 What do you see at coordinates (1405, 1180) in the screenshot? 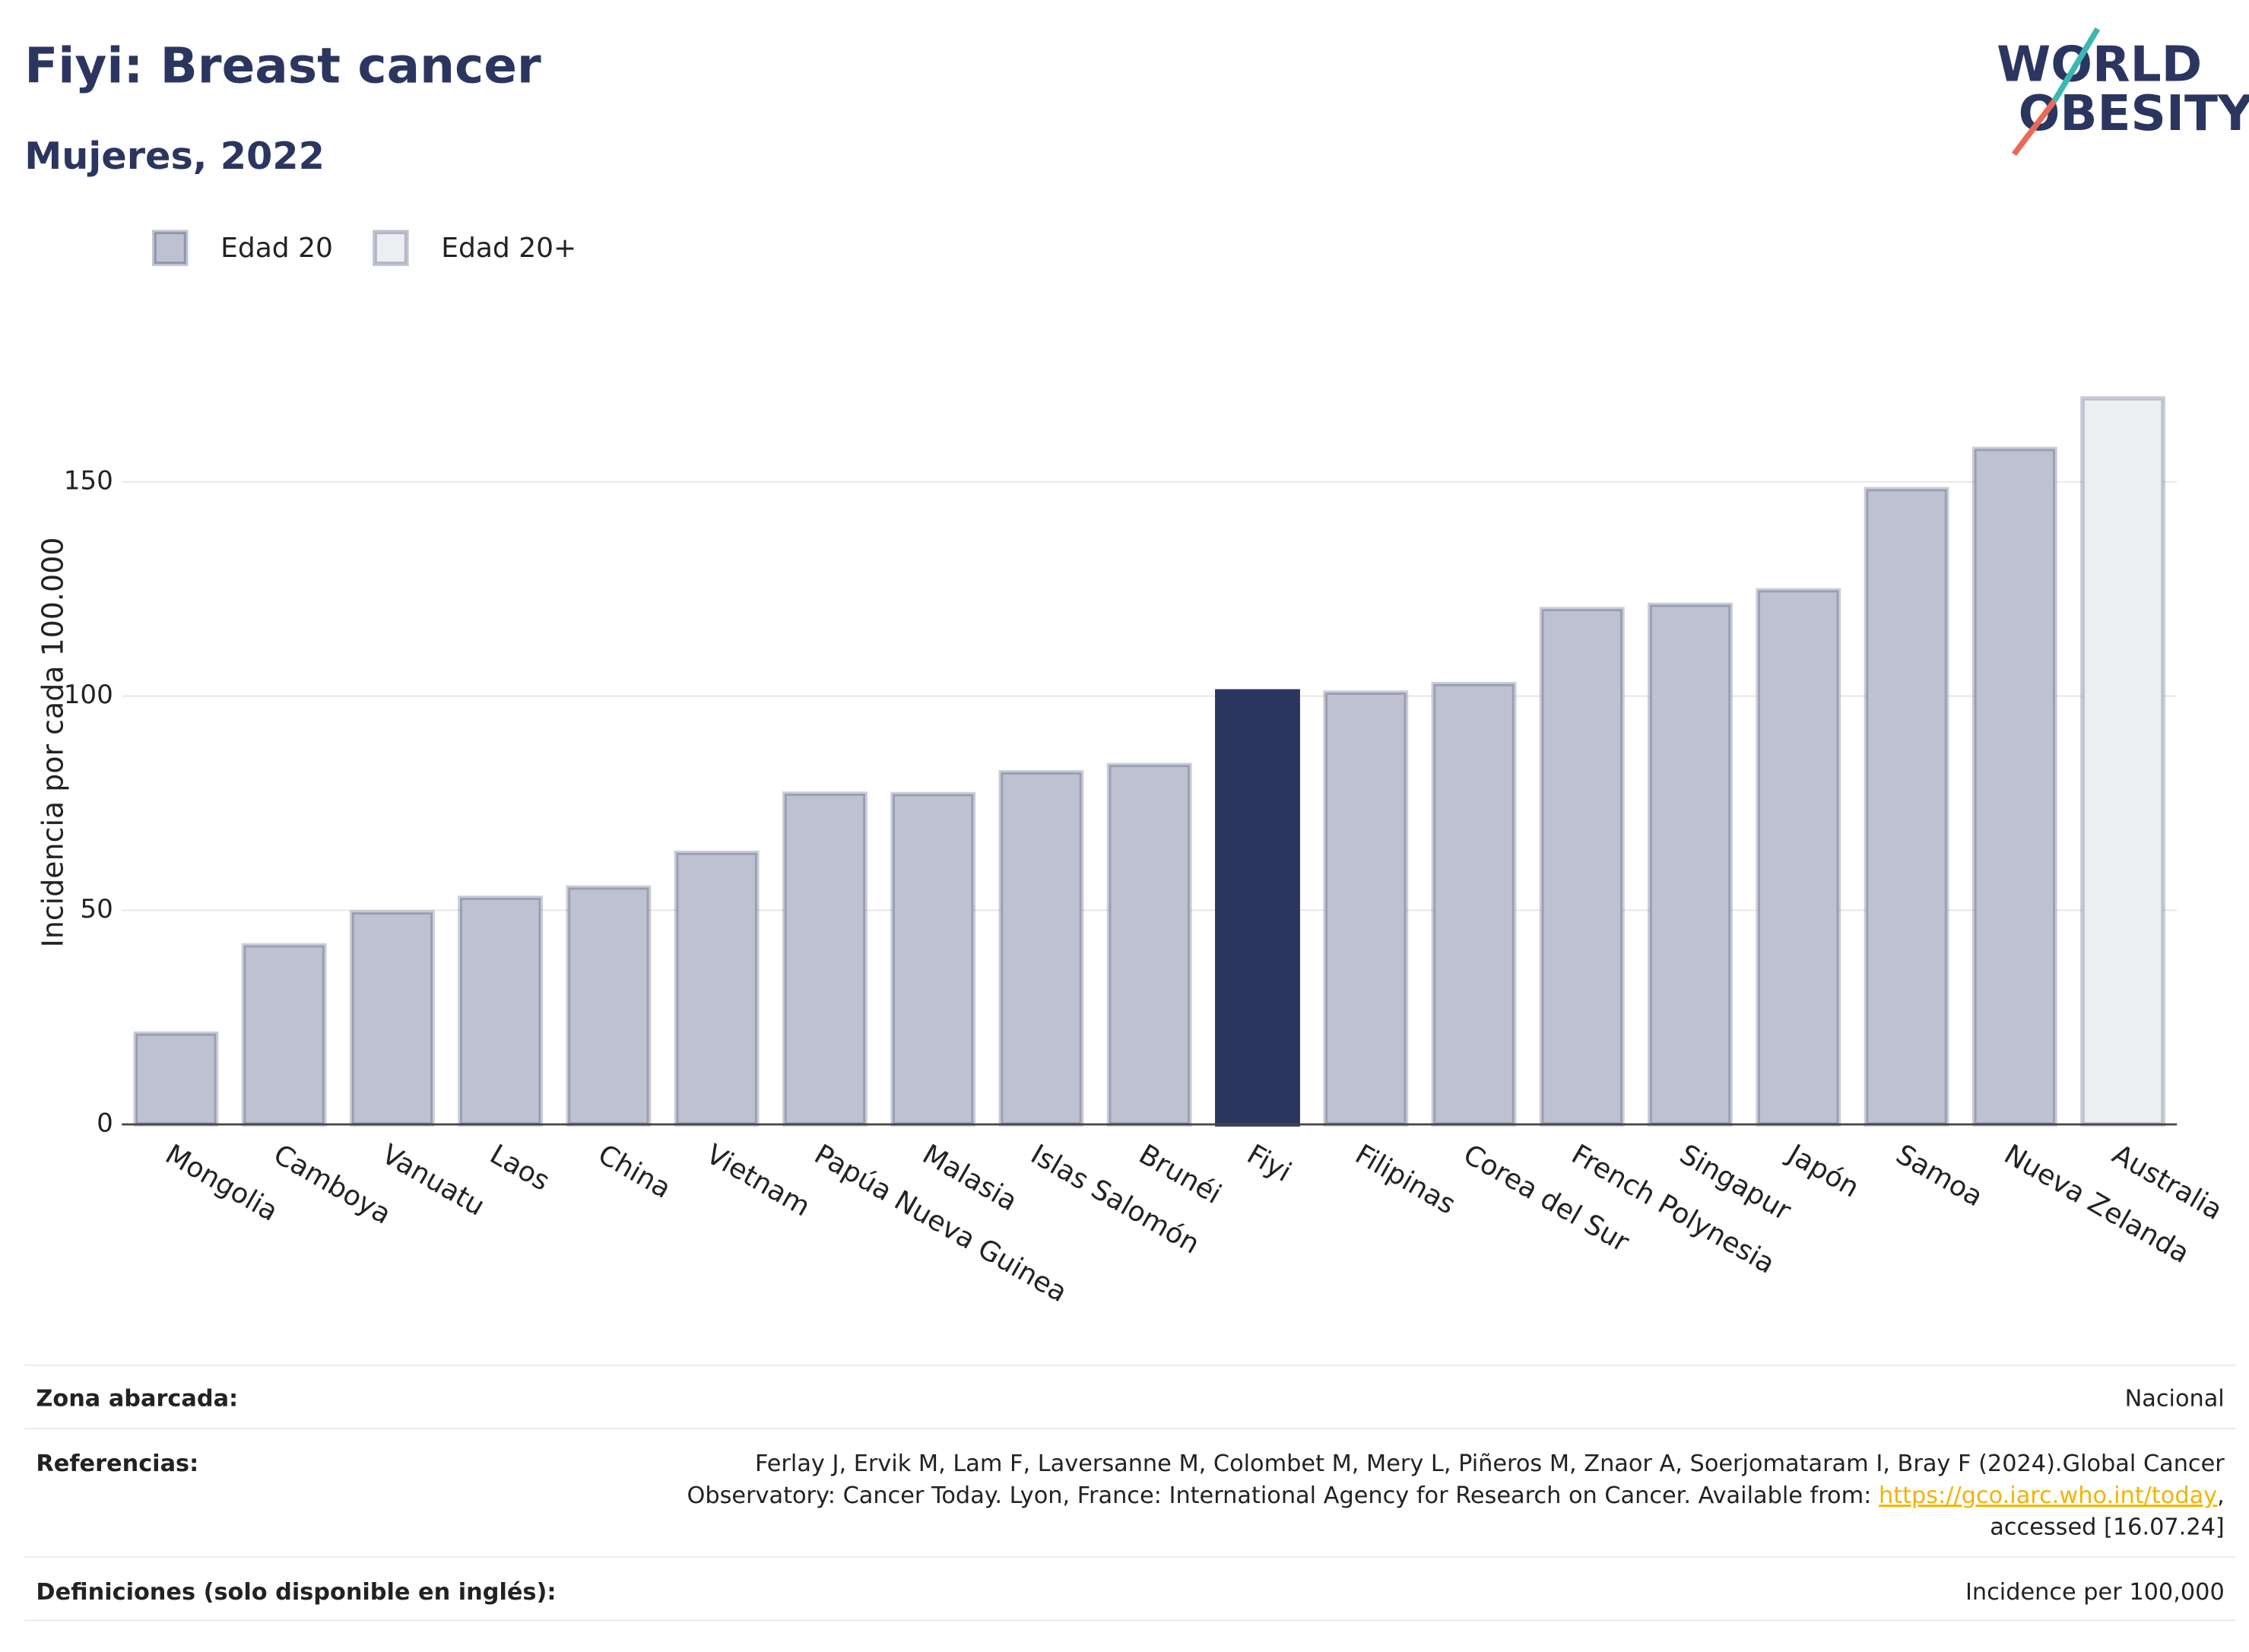
I see `x-tick-label: Filipinas` at bounding box center [1405, 1180].